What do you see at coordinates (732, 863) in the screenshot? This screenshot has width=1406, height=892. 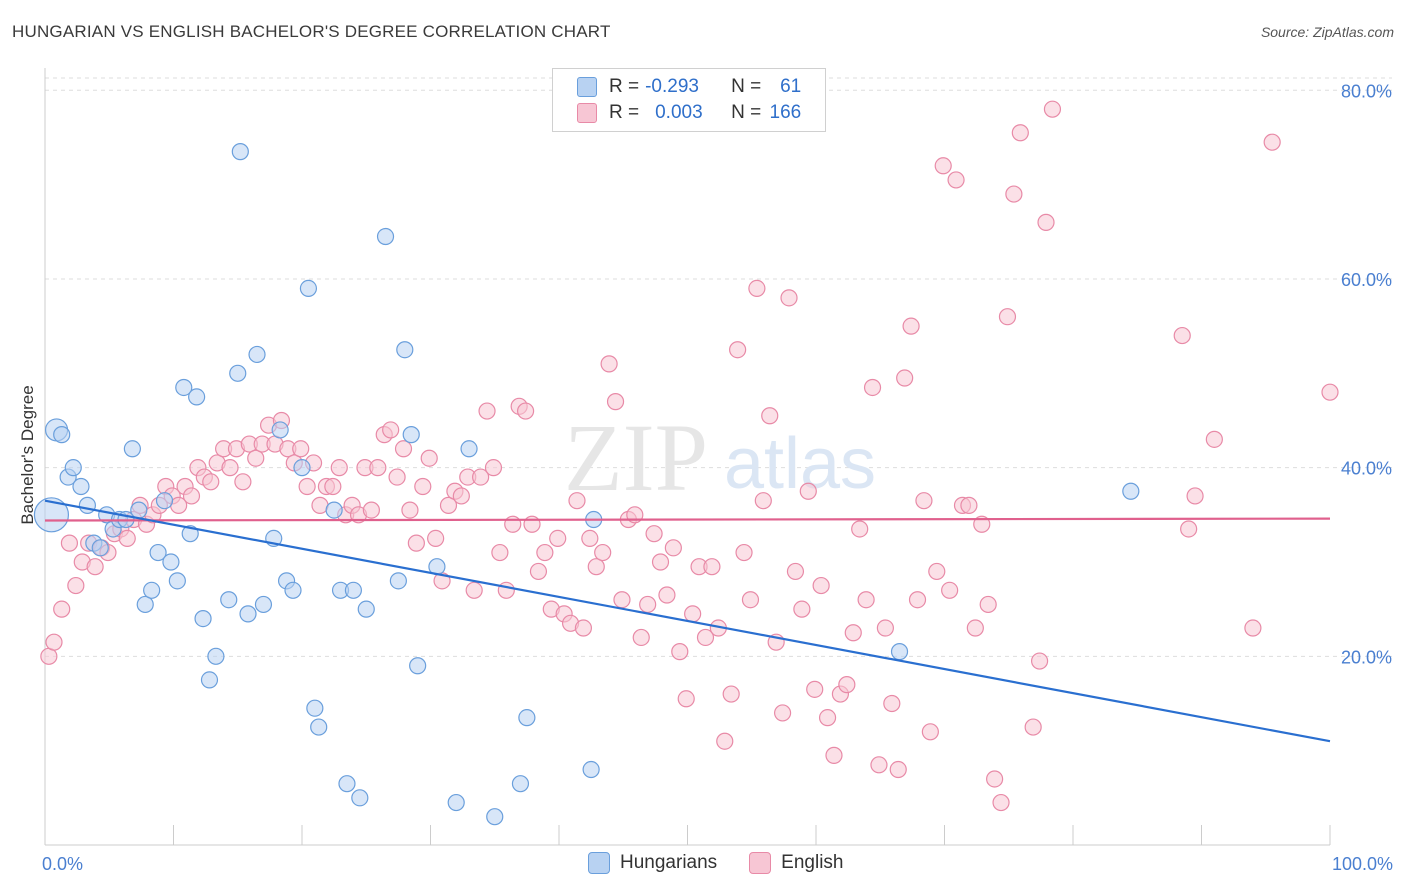 I see `series-legend: Hungarians English` at bounding box center [732, 863].